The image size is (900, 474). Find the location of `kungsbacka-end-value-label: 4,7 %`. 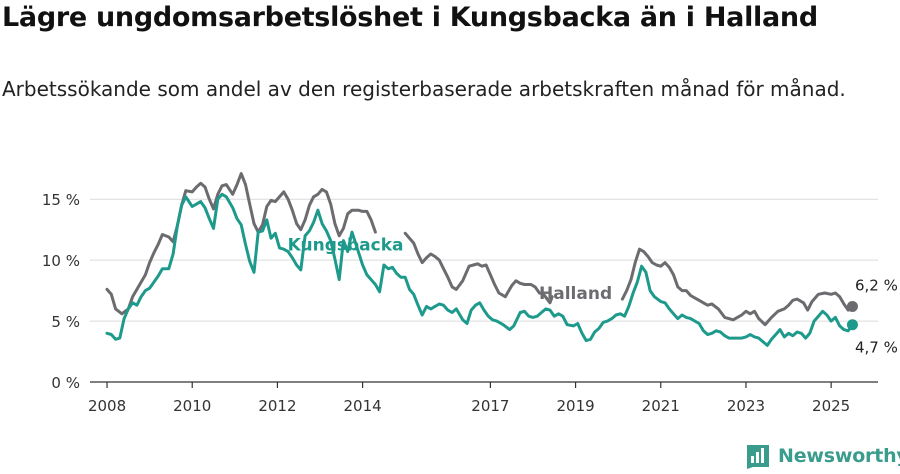

kungsbacka-end-value-label: 4,7 % is located at coordinates (876, 348).